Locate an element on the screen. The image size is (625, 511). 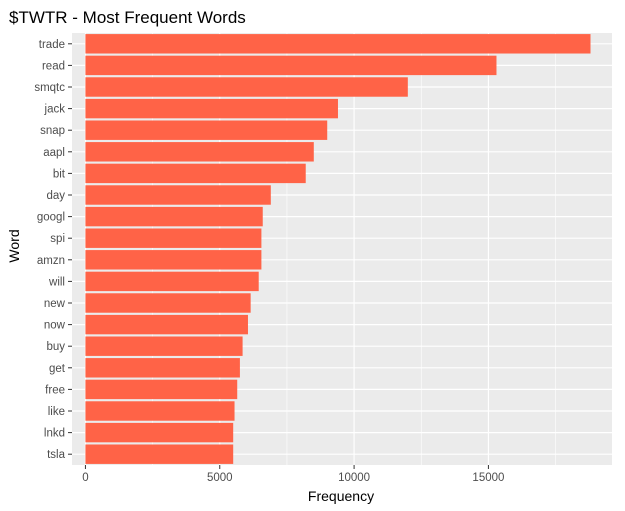
bar-read is located at coordinates (291, 65).